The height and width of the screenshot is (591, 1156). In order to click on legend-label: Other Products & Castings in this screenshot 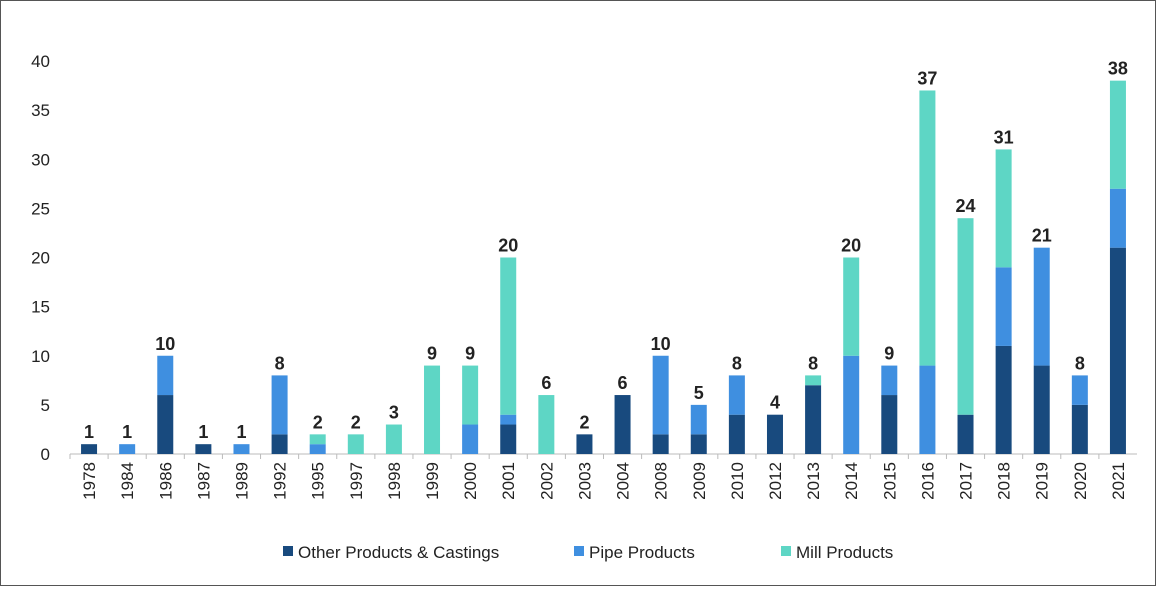, I will do `click(398, 552)`.